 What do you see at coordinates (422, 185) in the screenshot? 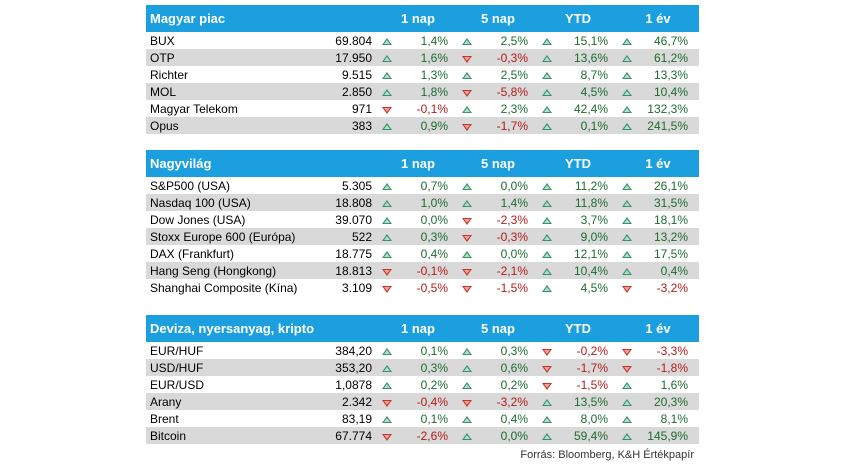
I see `table-row: S&P500 (USA) 5.305 0,7% 0,0% 11,2% 26,1%` at bounding box center [422, 185].